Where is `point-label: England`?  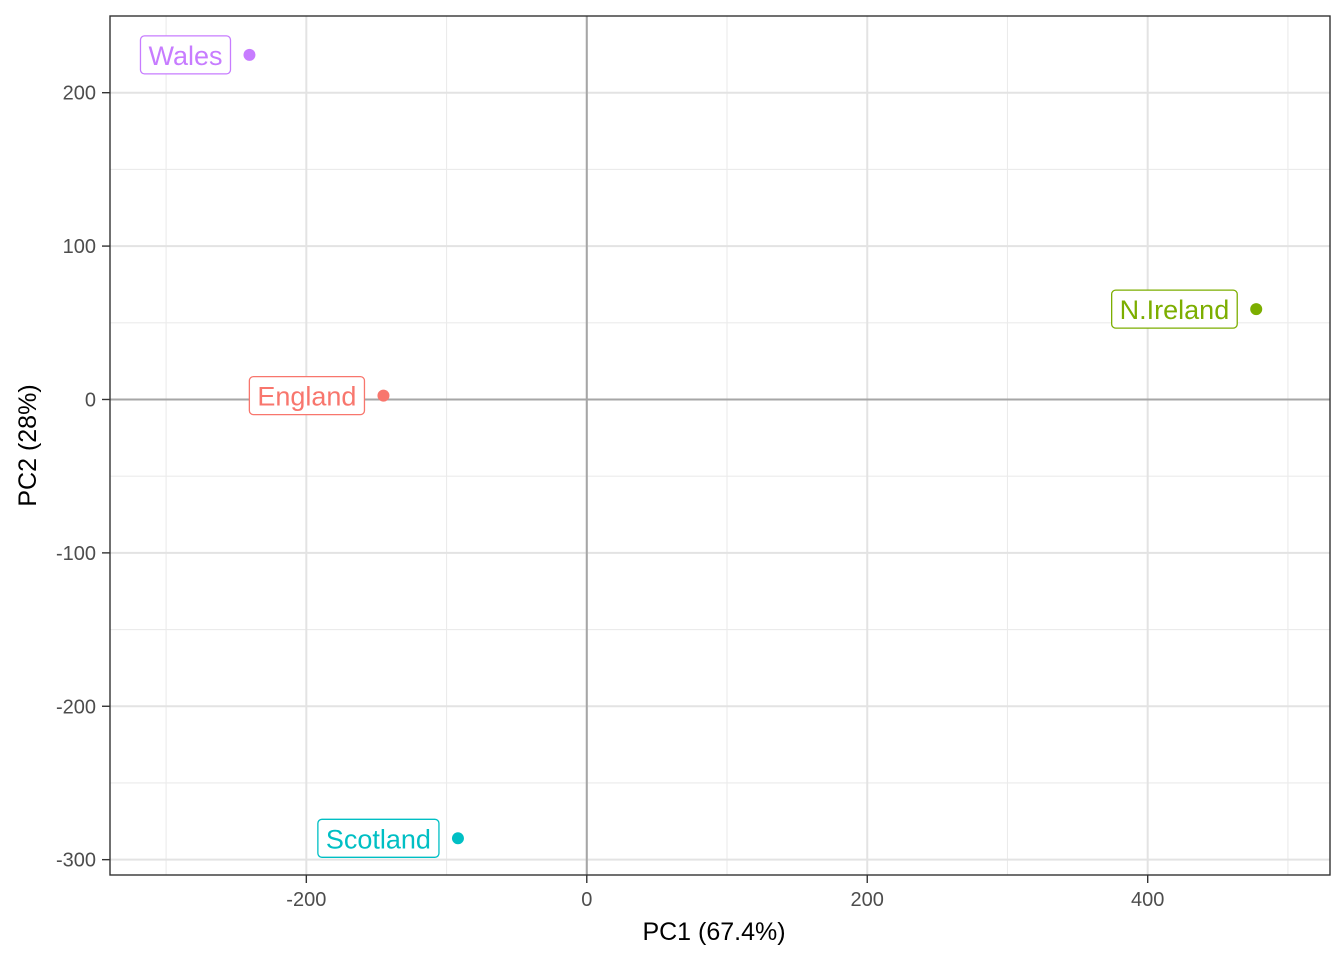
point-label: England is located at coordinates (306, 397).